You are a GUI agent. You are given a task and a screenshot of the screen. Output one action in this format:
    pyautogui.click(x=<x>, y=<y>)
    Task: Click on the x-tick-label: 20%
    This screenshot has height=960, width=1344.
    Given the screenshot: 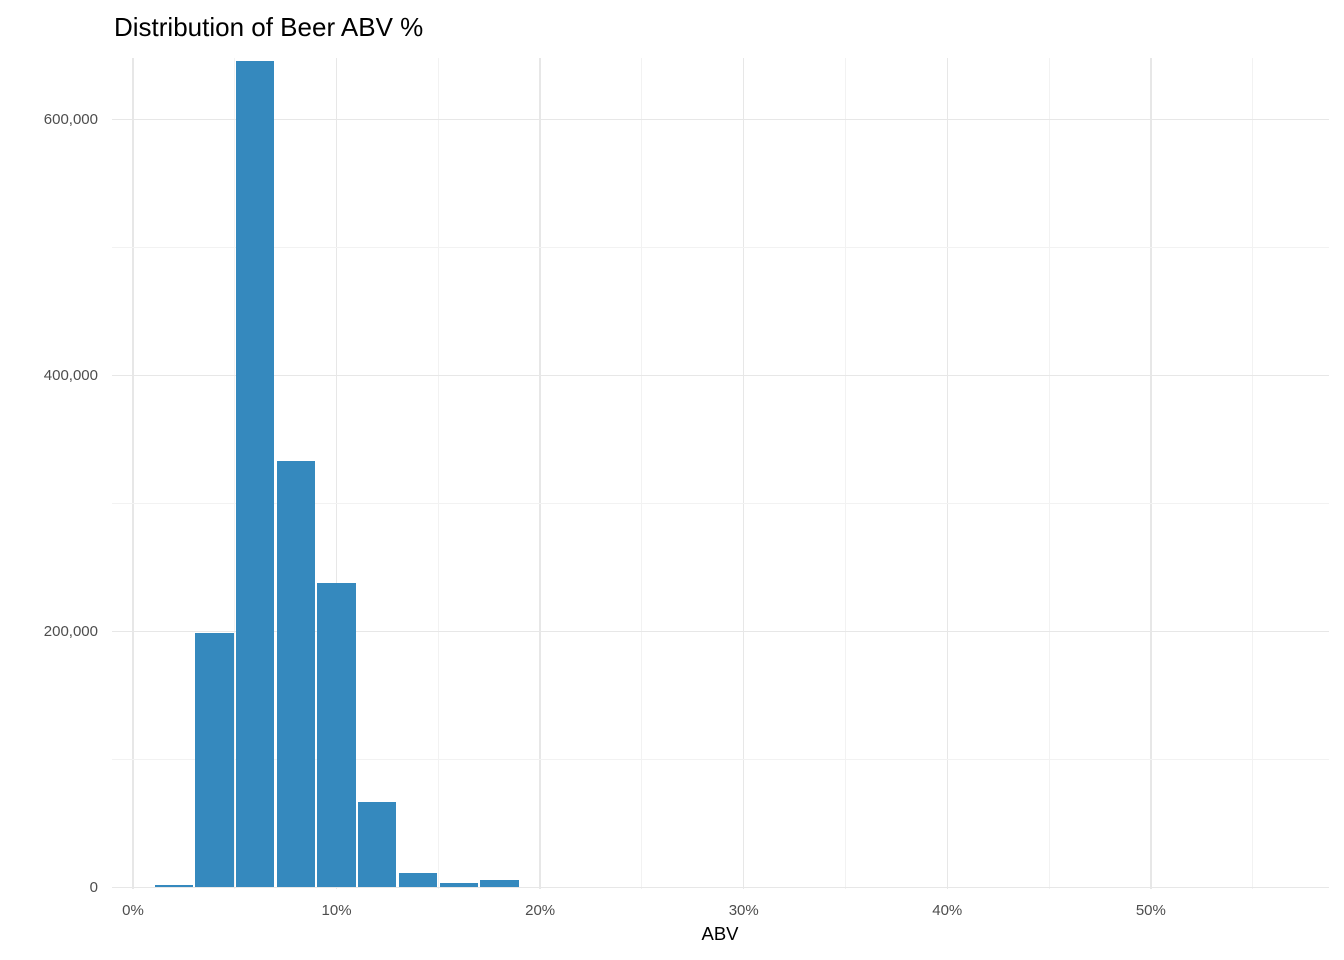 What is the action you would take?
    pyautogui.click(x=540, y=910)
    